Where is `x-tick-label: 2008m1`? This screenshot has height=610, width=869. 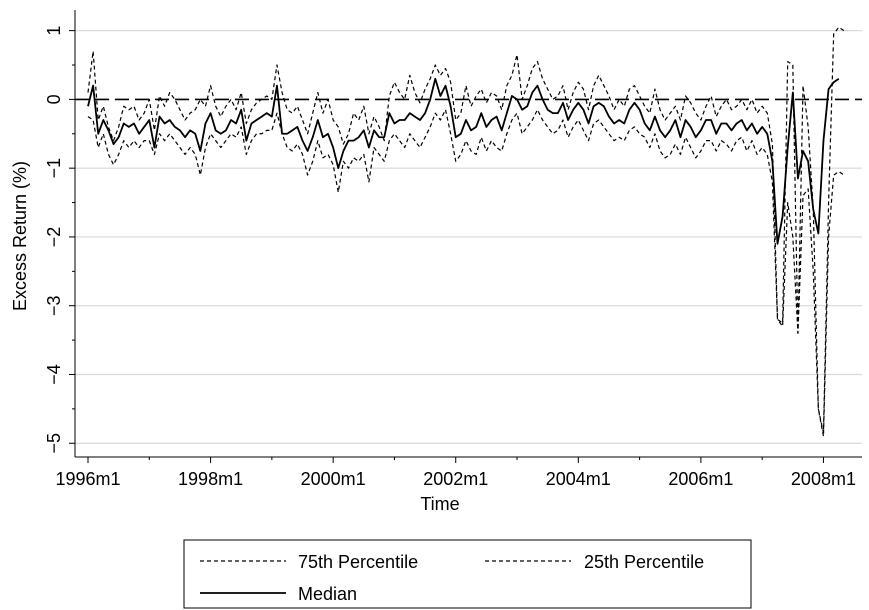 x-tick-label: 2008m1 is located at coordinates (823, 479).